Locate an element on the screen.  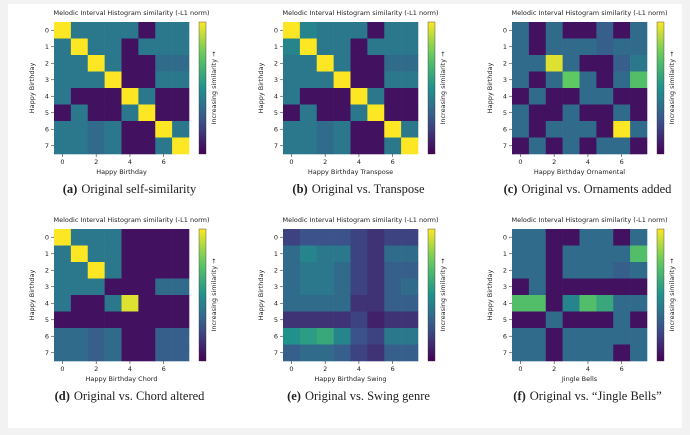
x-tick-label: 6 is located at coordinates (622, 369).